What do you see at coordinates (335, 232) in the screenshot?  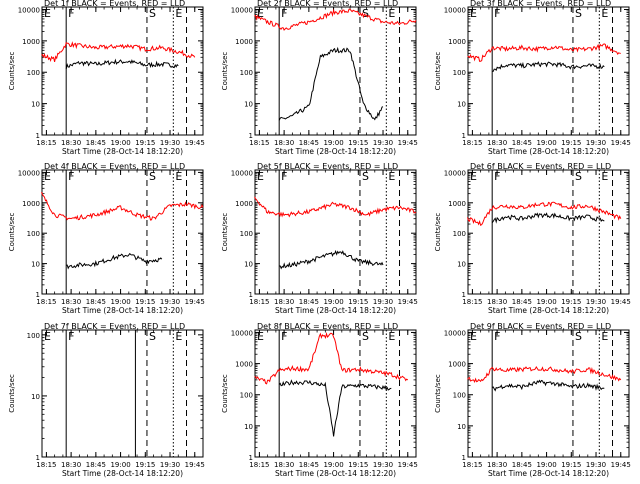 I see `plot-frame` at bounding box center [335, 232].